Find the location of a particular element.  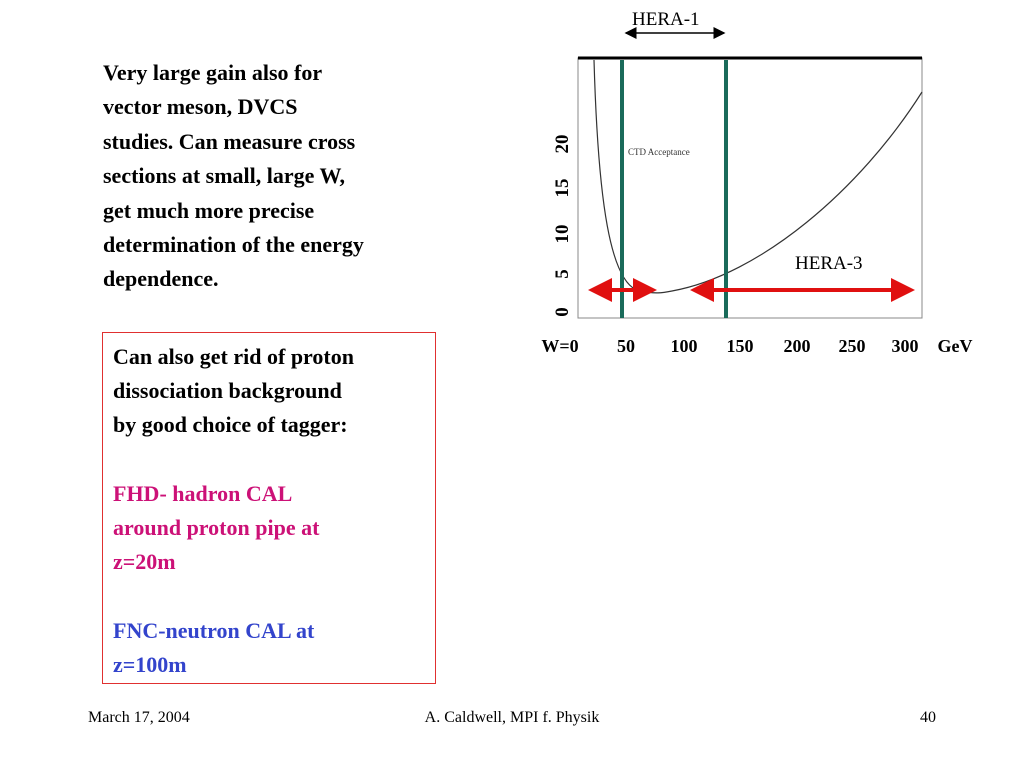

footer-date: March 17, 2004 is located at coordinates (139, 717).